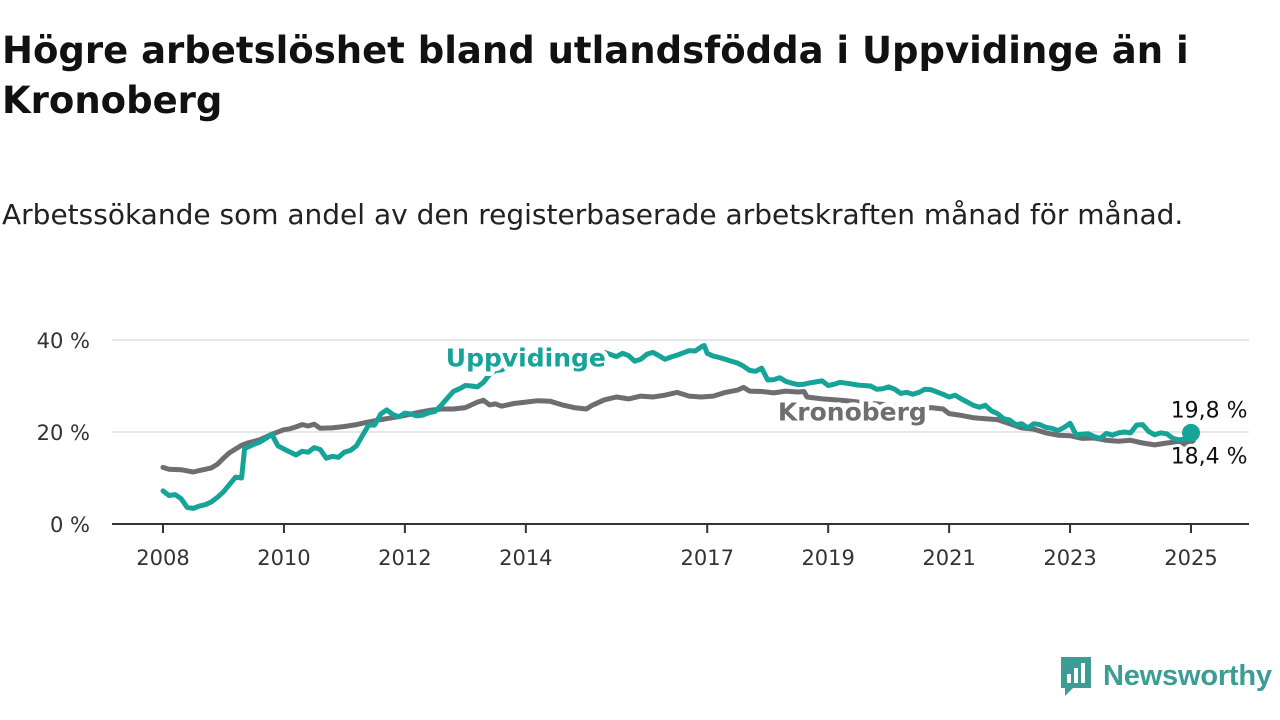 This screenshot has width=1280, height=720. Describe the element at coordinates (526, 358) in the screenshot. I see `series-label-uppvidinge: Uppvidinge` at that location.